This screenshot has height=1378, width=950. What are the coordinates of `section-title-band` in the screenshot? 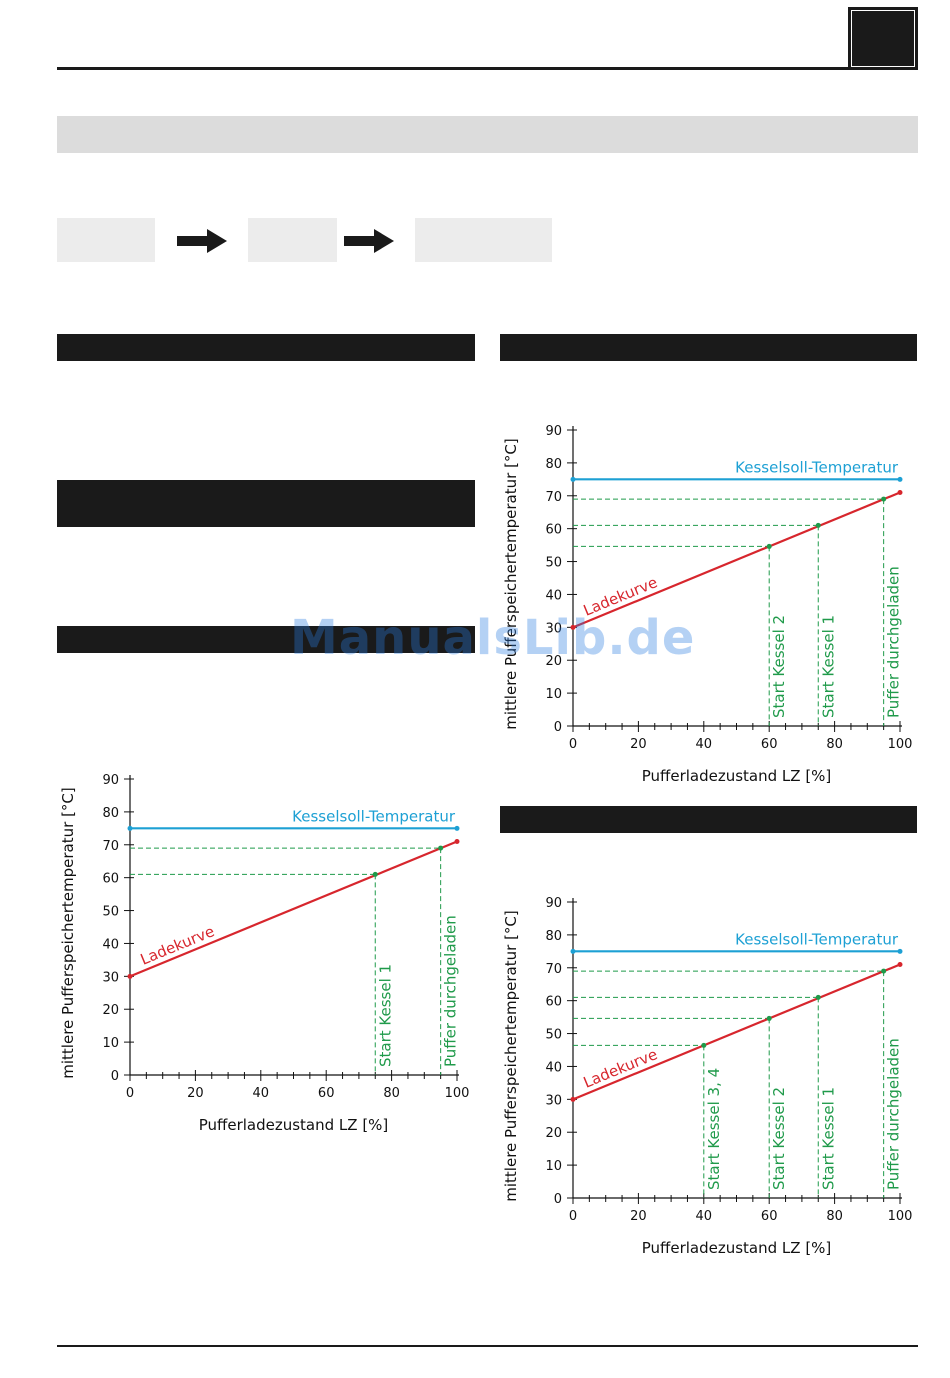 It's located at (487, 134).